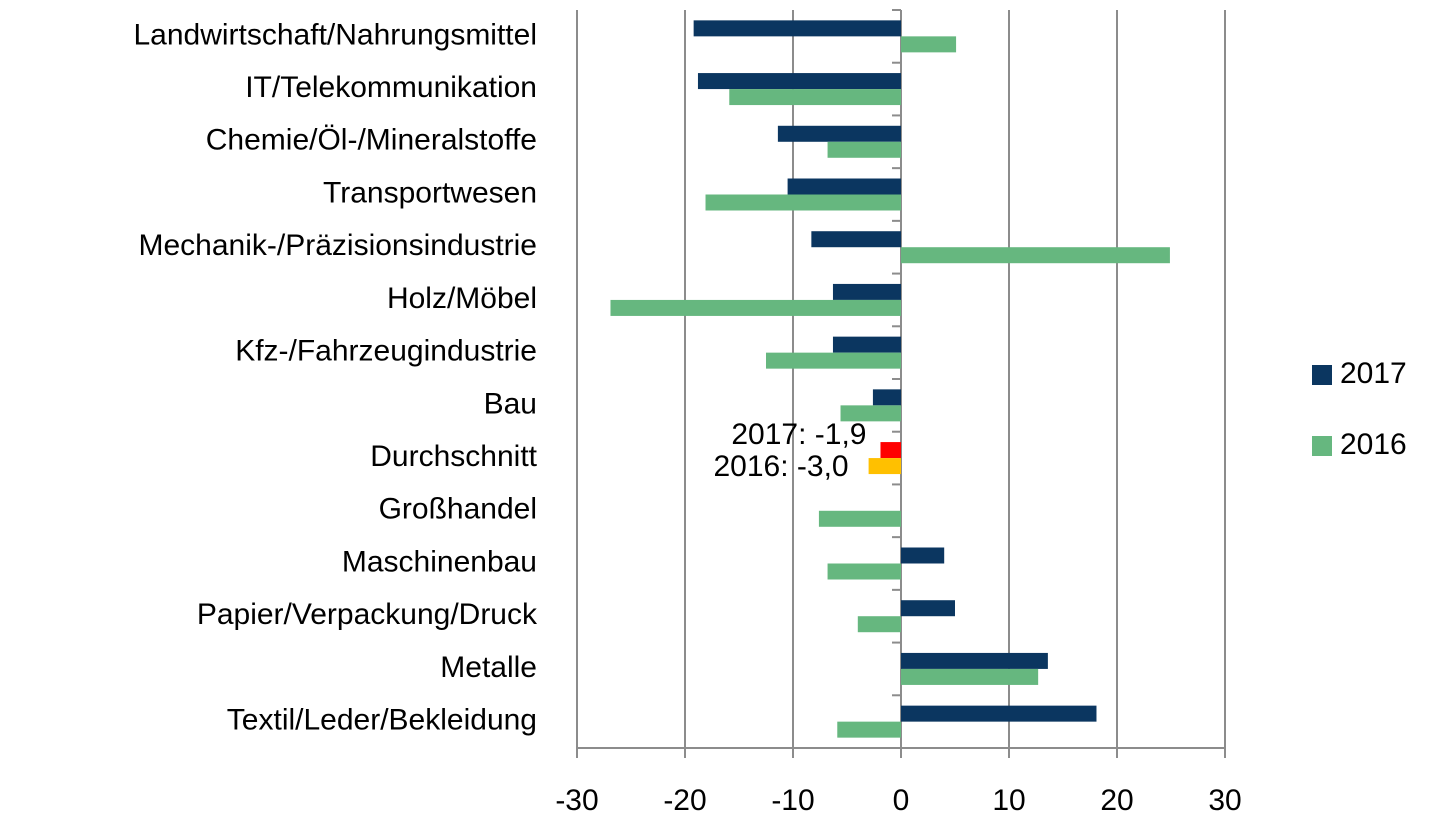 The image size is (1432, 820). I want to click on x-tick-label: -10, so click(792, 800).